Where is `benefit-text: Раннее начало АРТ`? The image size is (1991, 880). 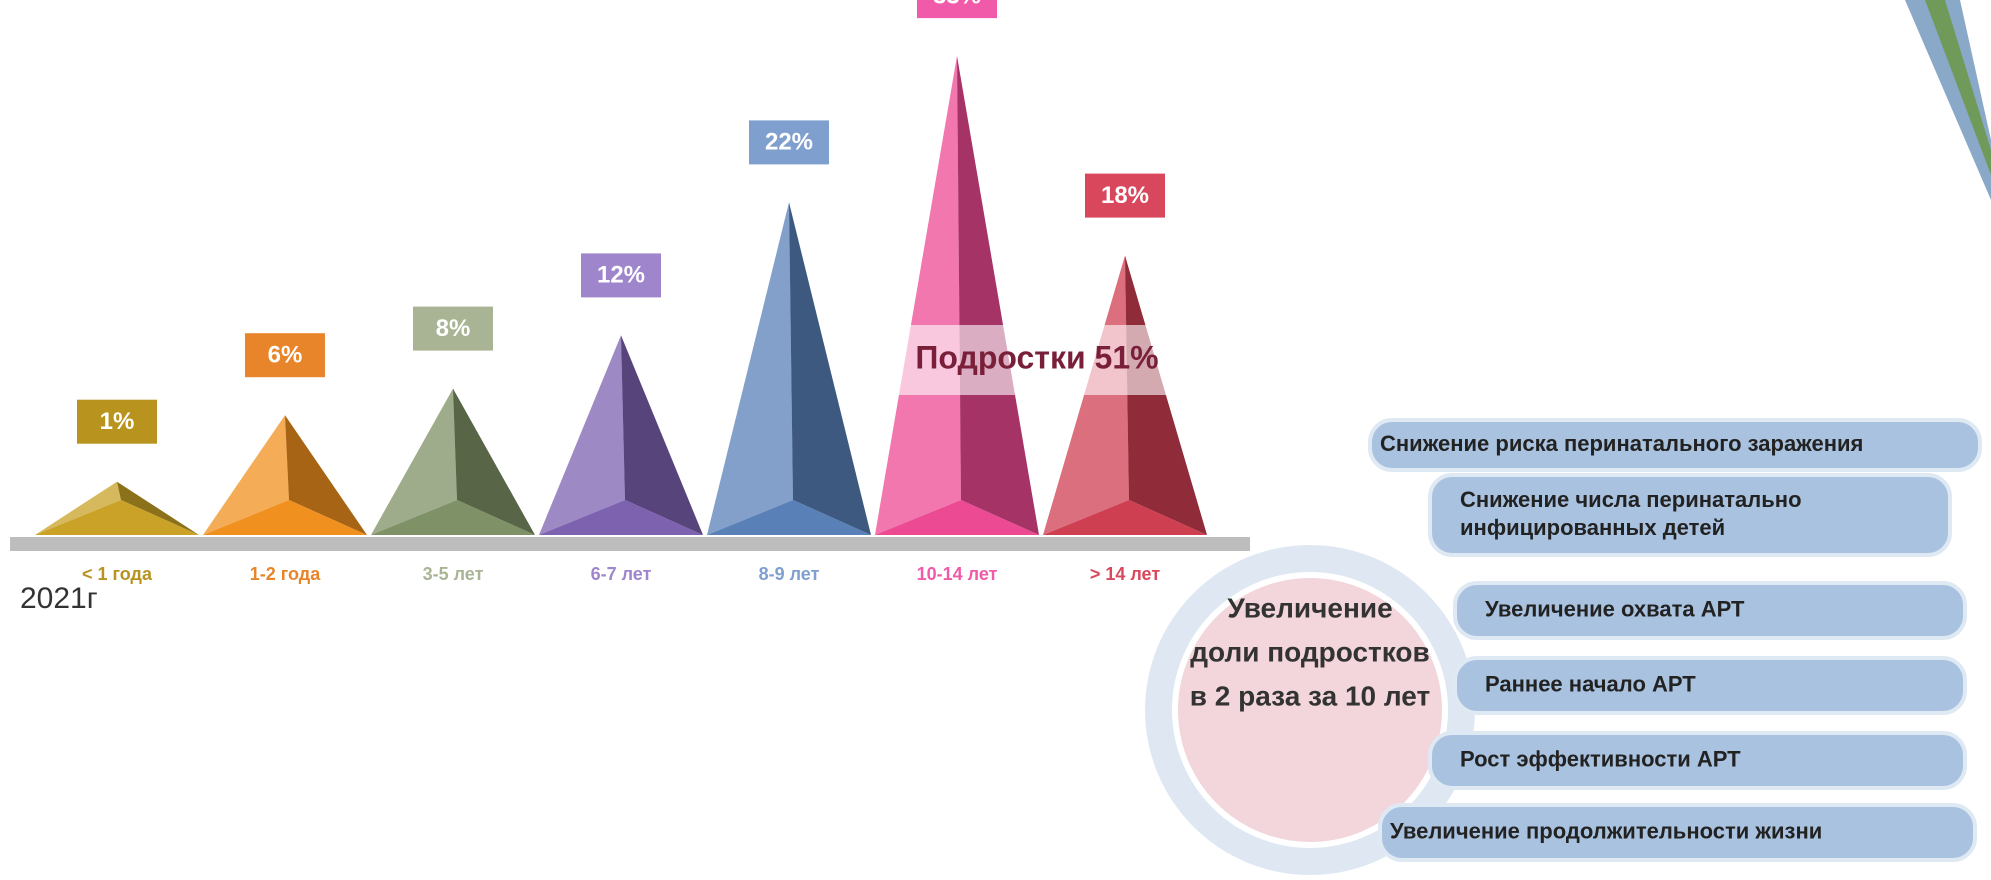 benefit-text: Раннее начало АРТ is located at coordinates (1590, 683).